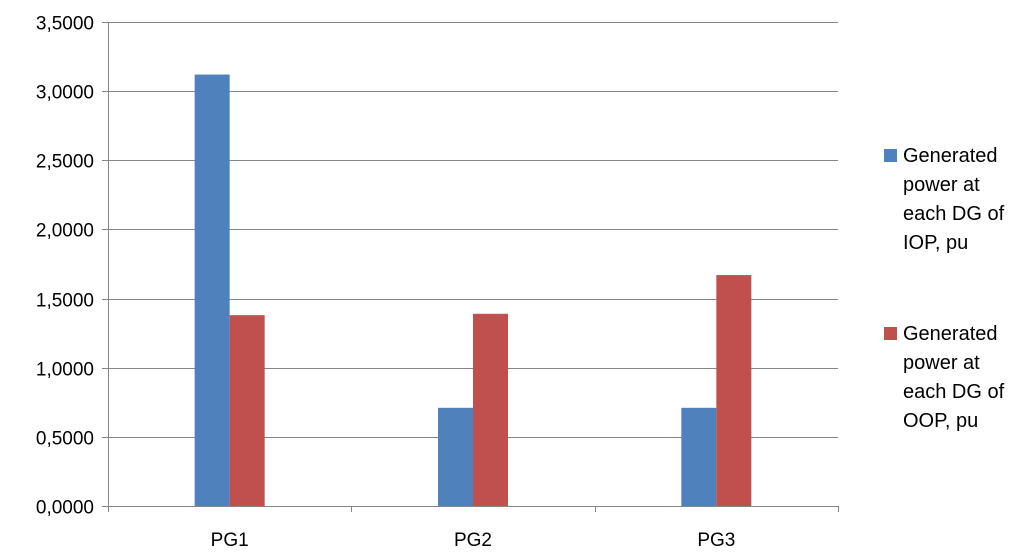 Image resolution: width=1024 pixels, height=558 pixels. I want to click on x-axis-tick-labels: PG1 PG2 PG3, so click(473, 540).